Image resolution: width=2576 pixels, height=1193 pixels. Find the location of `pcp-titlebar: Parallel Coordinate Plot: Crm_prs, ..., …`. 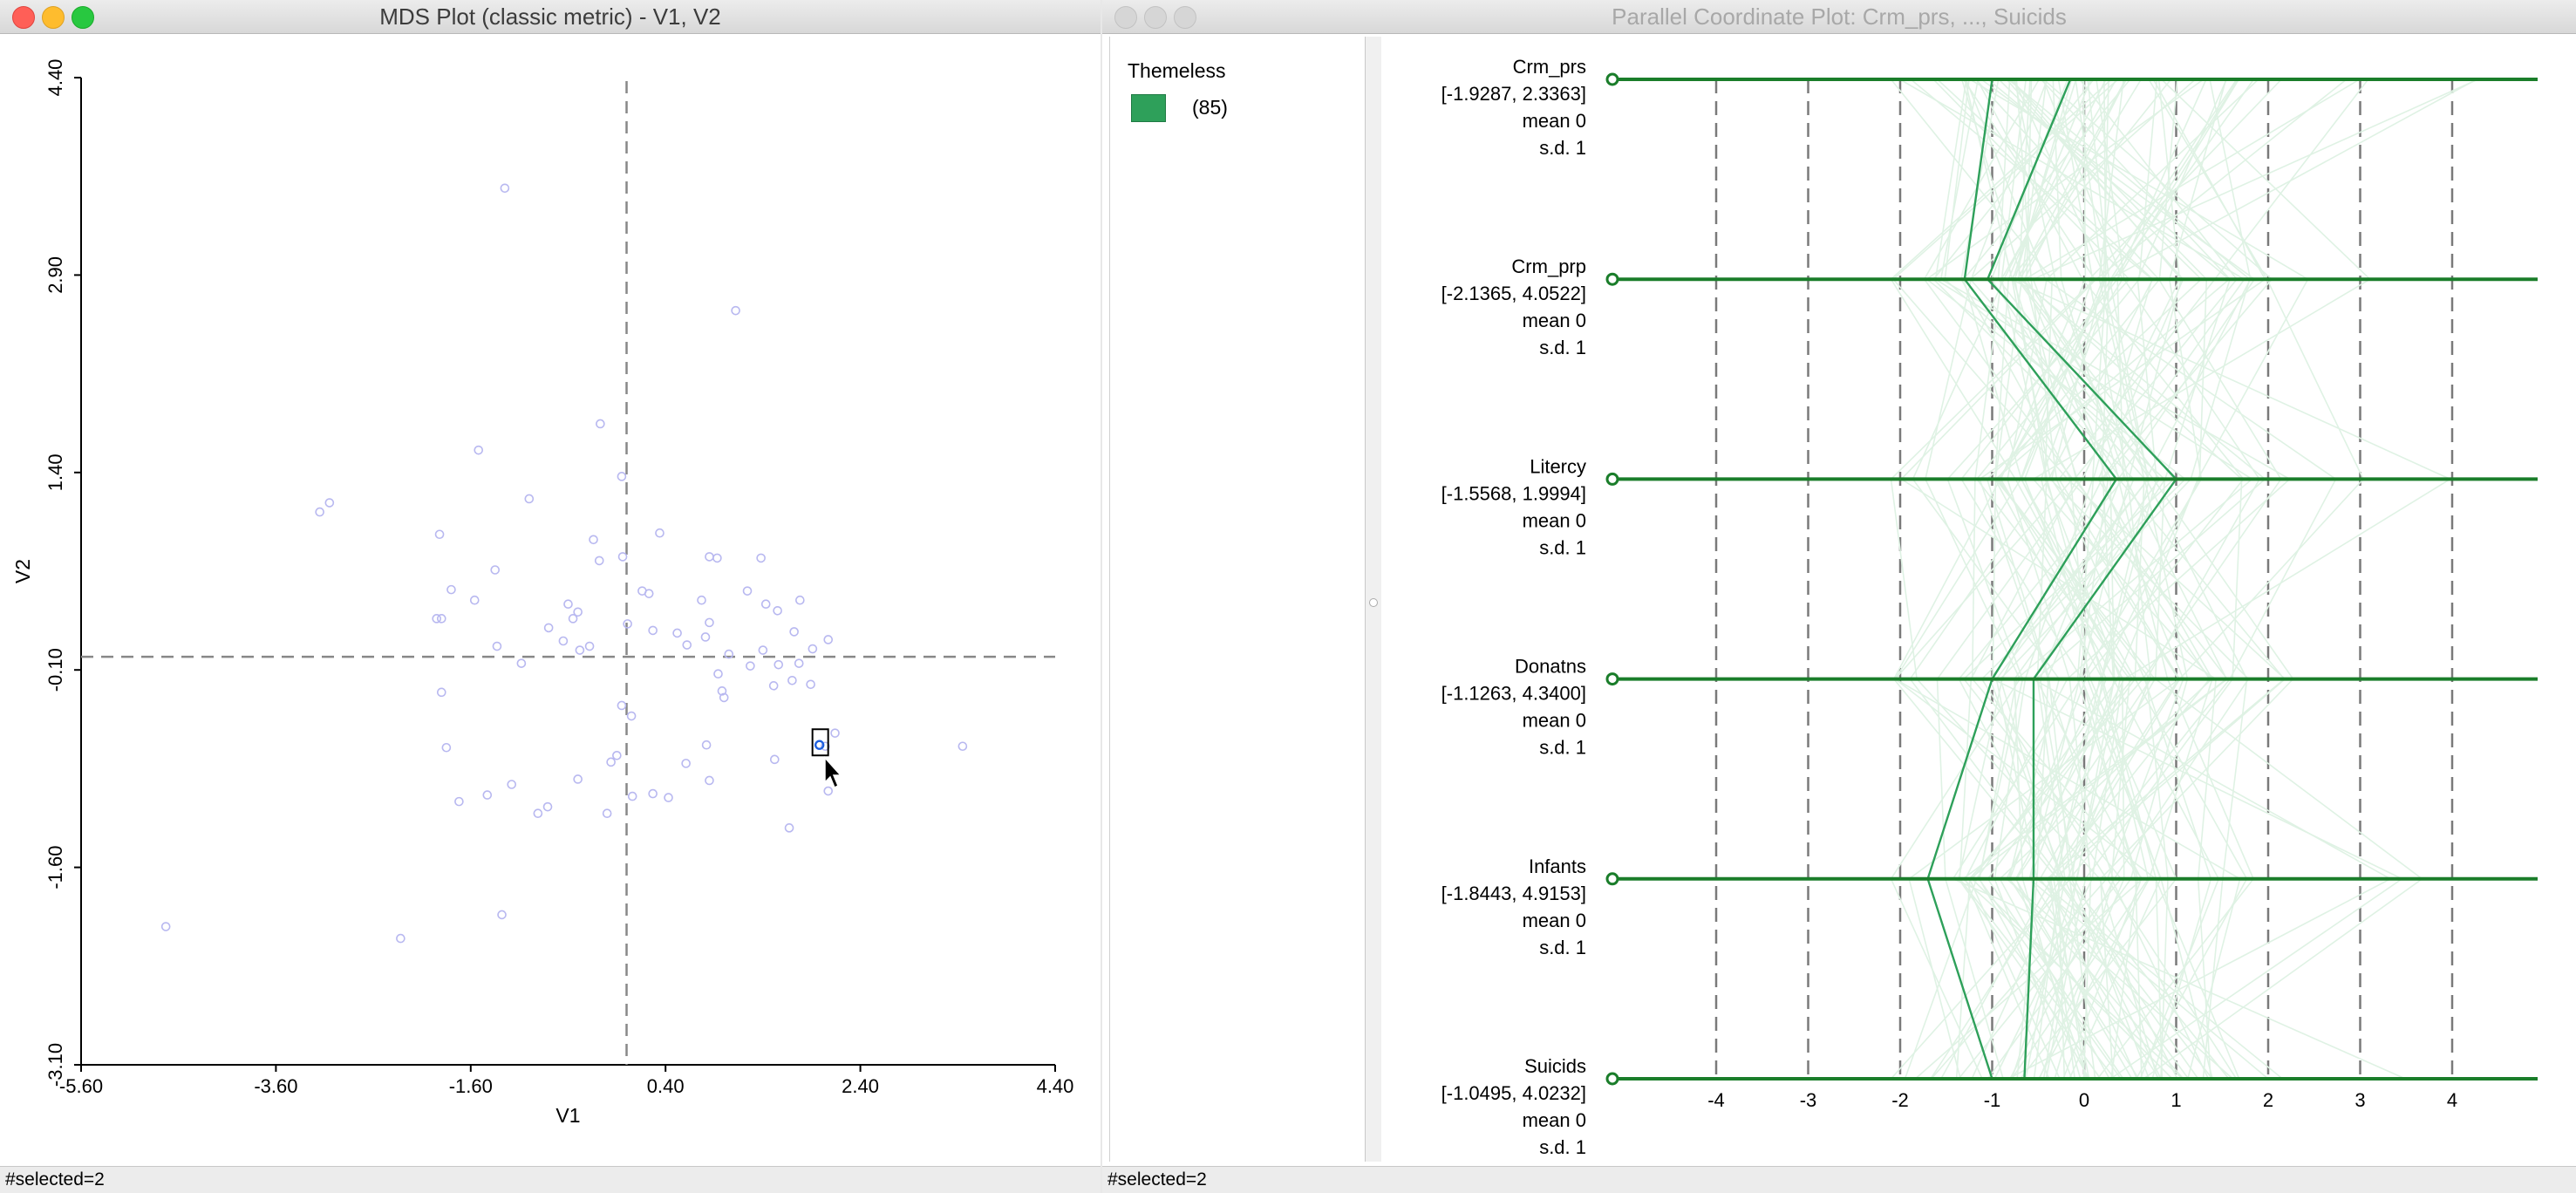

pcp-titlebar: Parallel Coordinate Plot: Crm_prs, ..., … is located at coordinates (1839, 17).